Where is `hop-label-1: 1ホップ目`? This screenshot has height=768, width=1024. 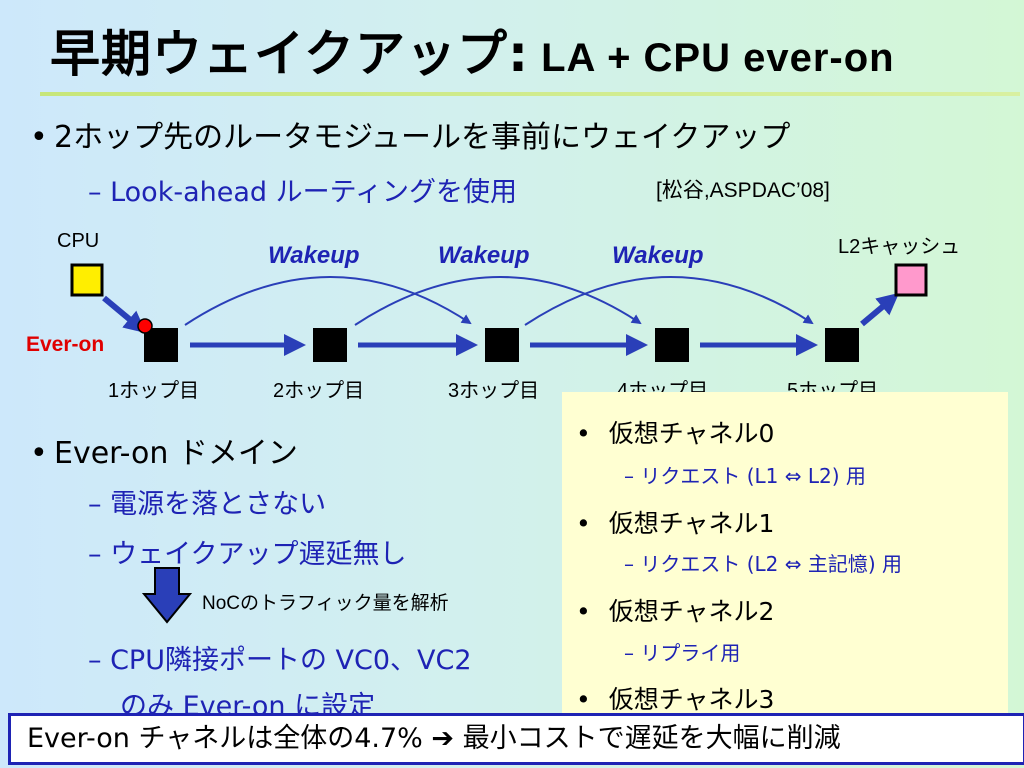
hop-label-1: 1ホップ目 is located at coordinates (154, 391).